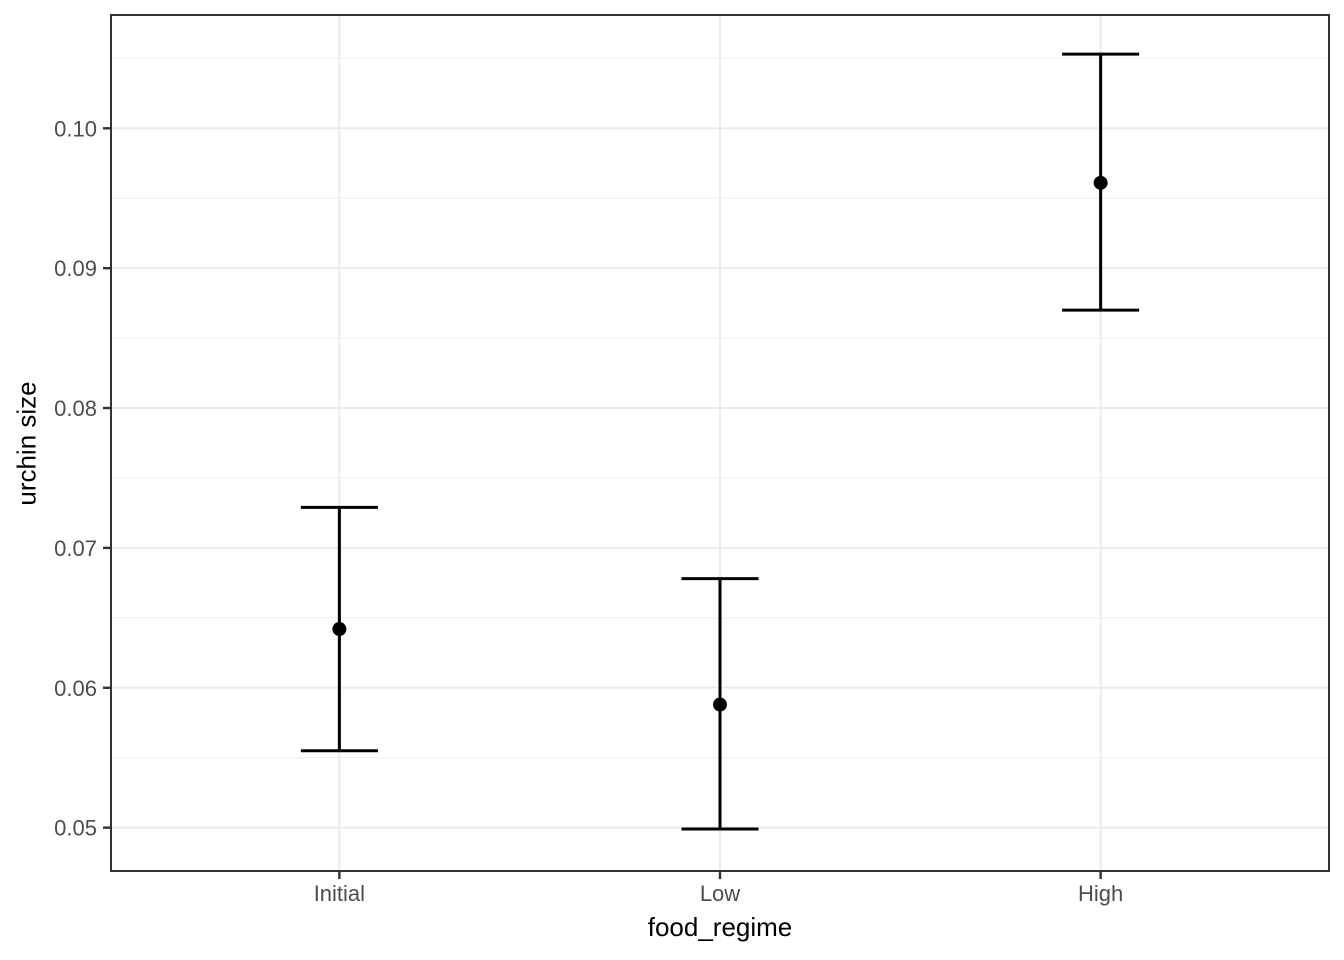  Describe the element at coordinates (75, 268) in the screenshot. I see `y-axis-tick-label: 0.09` at that location.